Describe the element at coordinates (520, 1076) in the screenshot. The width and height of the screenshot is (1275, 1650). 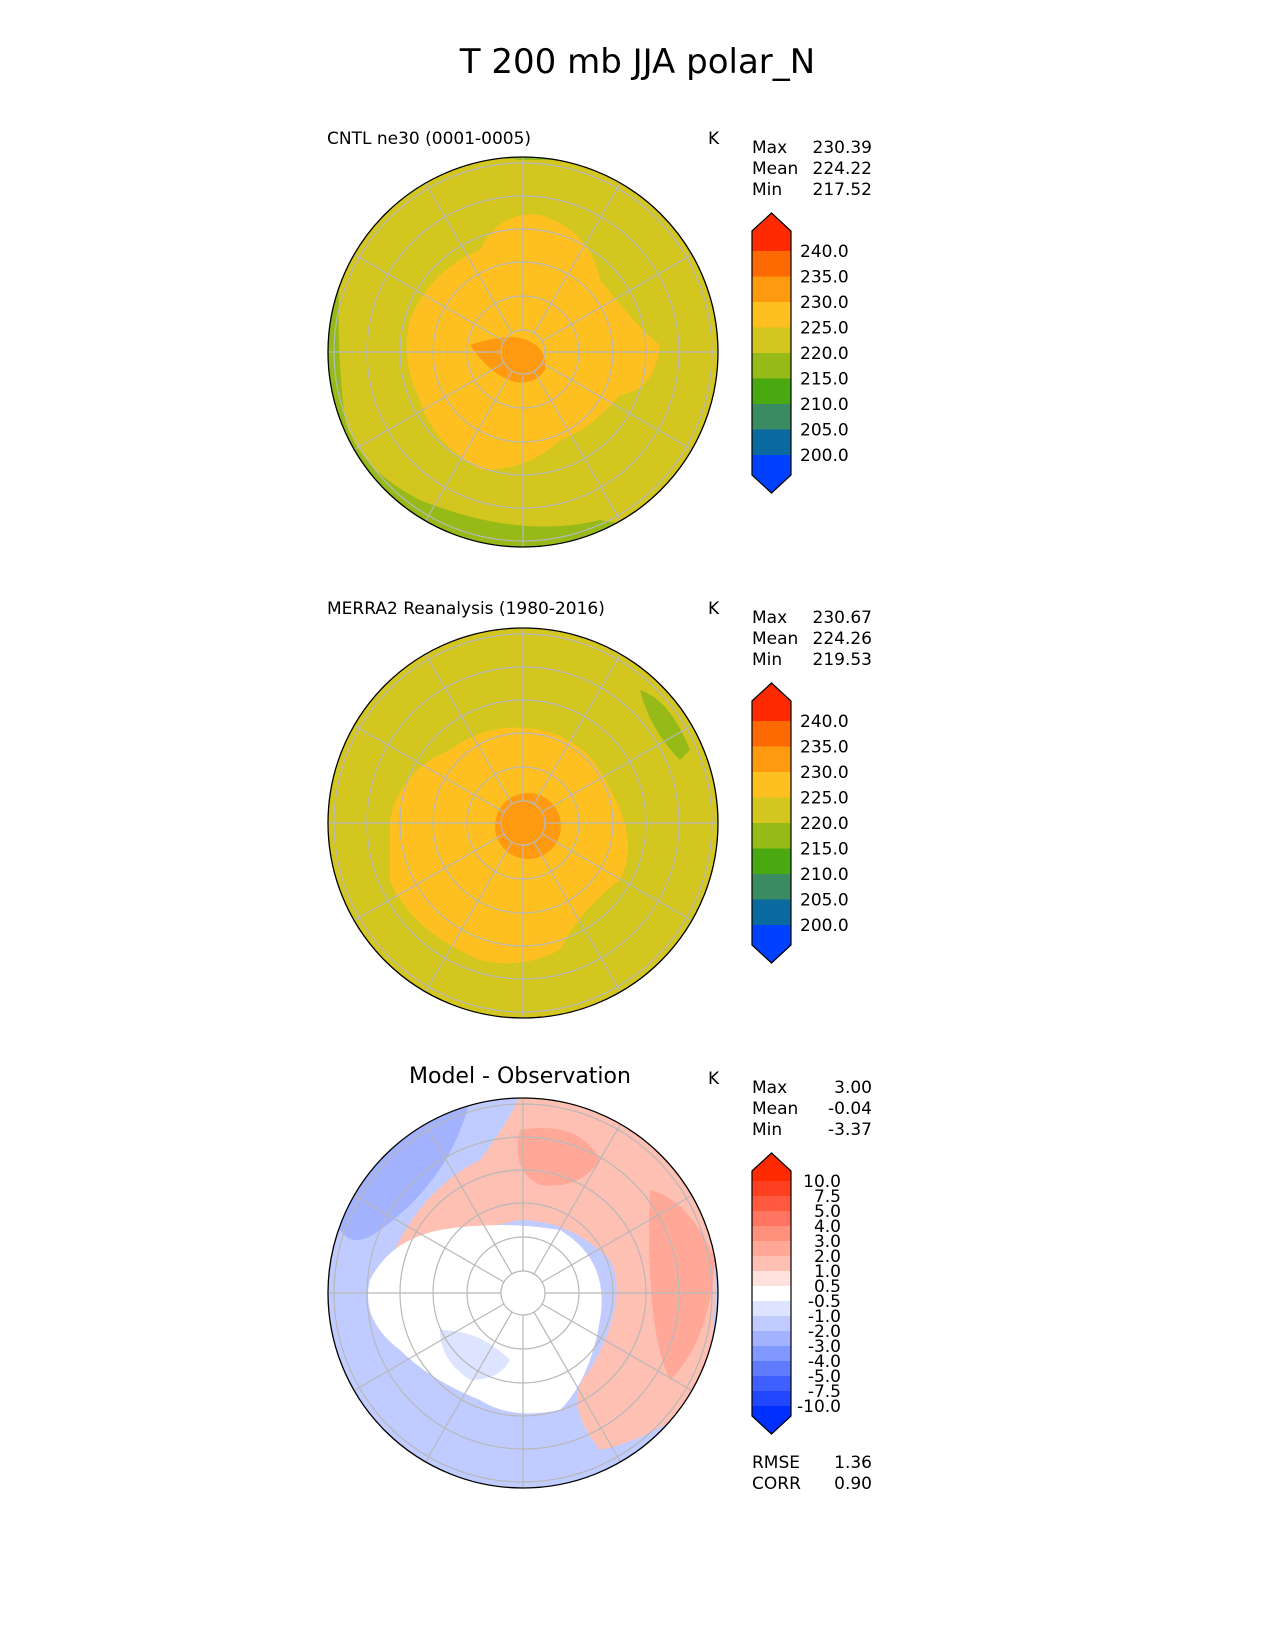
I see `panel3-title: Model - Observation` at that location.